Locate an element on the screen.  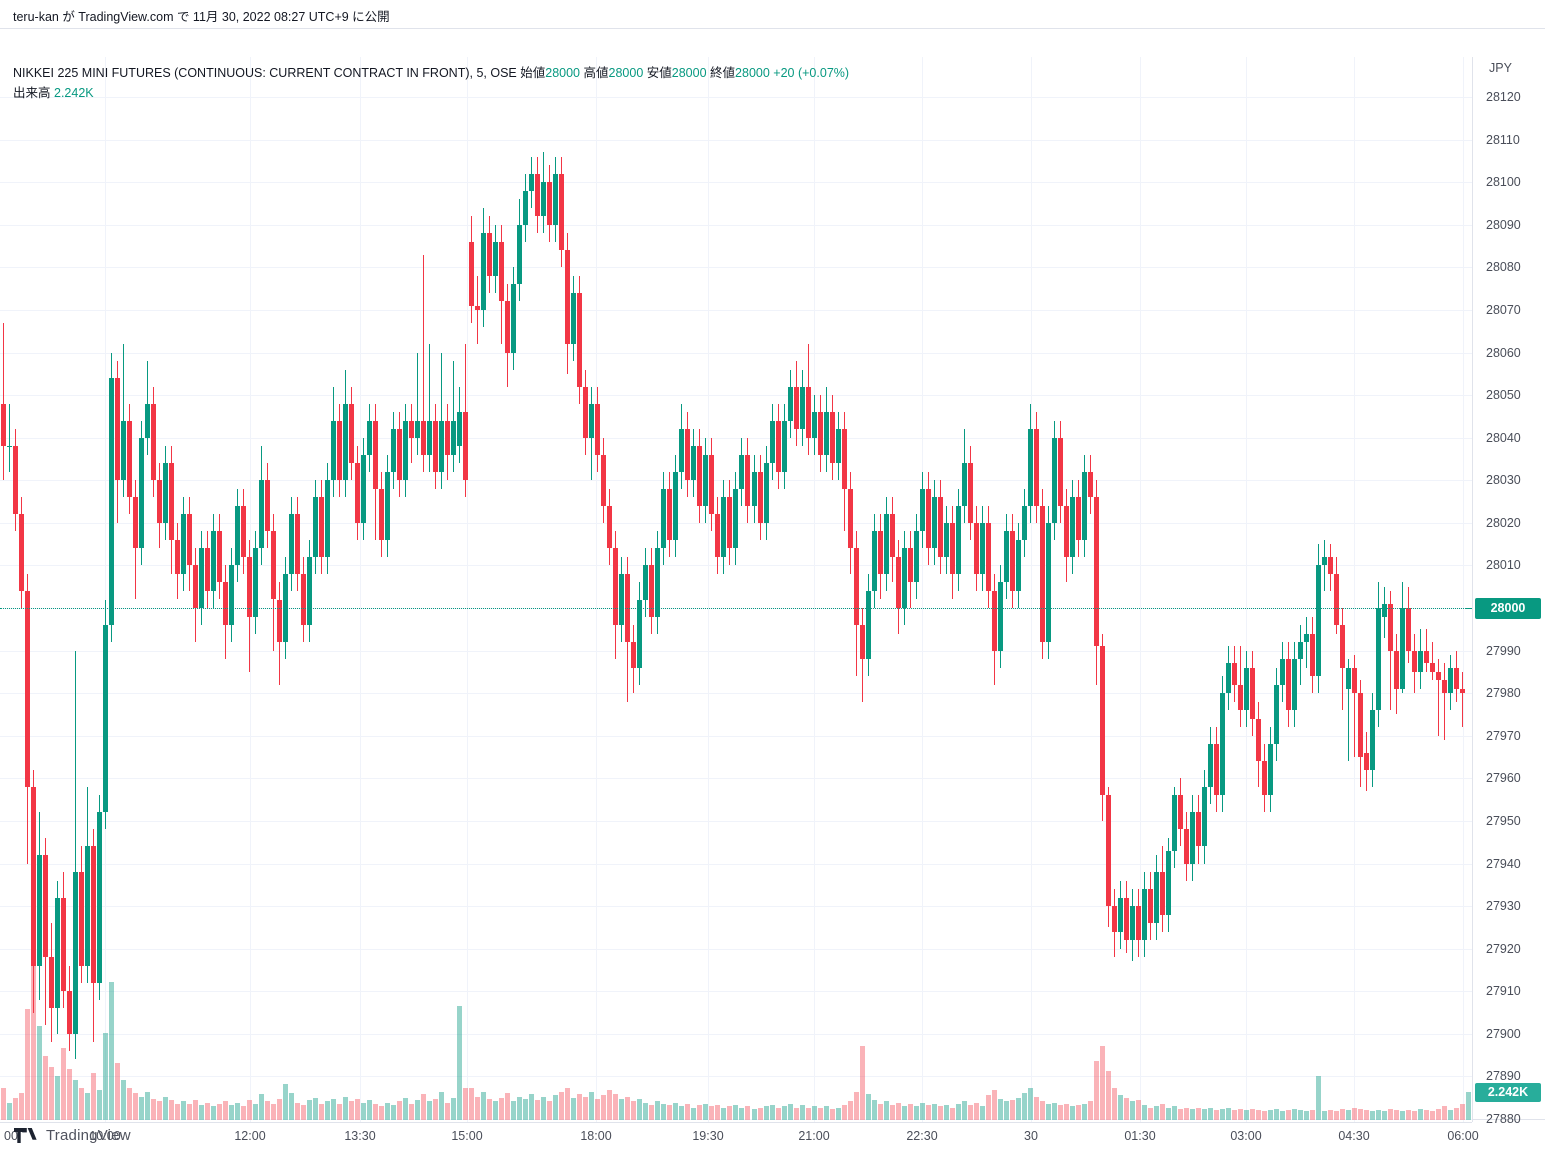
price-tick-label: 27890 is located at coordinates (1503, 1076).